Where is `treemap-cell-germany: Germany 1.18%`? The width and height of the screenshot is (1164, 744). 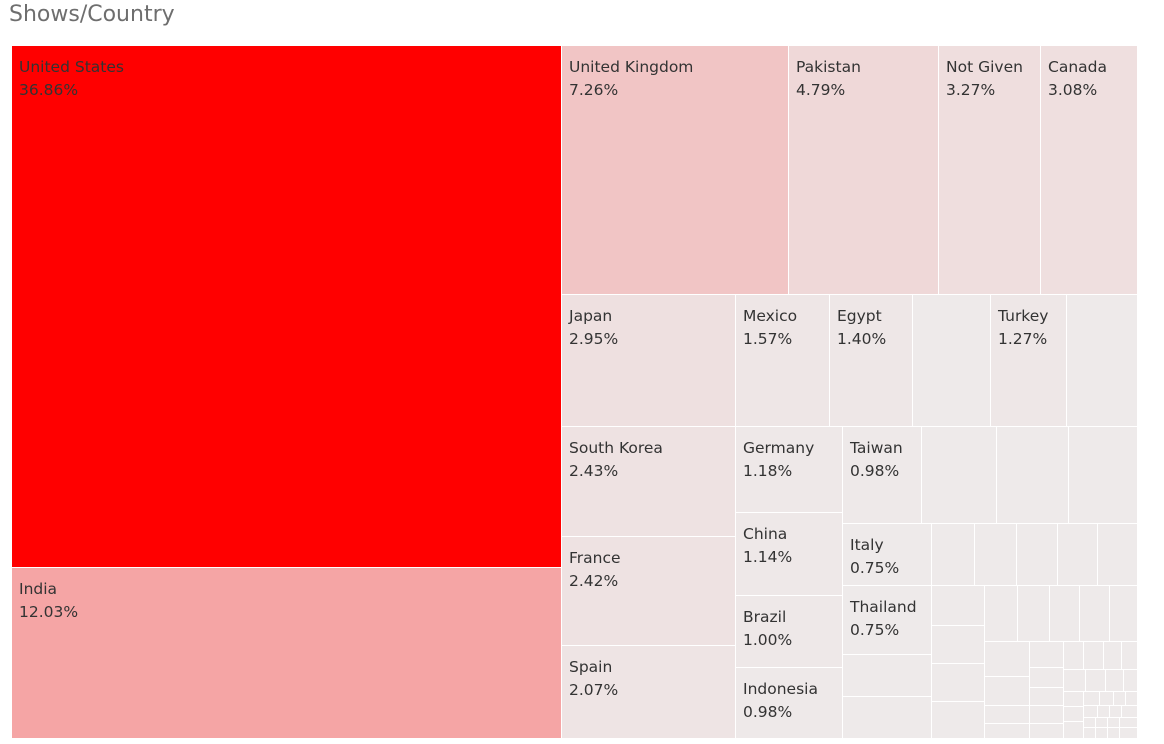
treemap-cell-germany: Germany 1.18% is located at coordinates (789, 470).